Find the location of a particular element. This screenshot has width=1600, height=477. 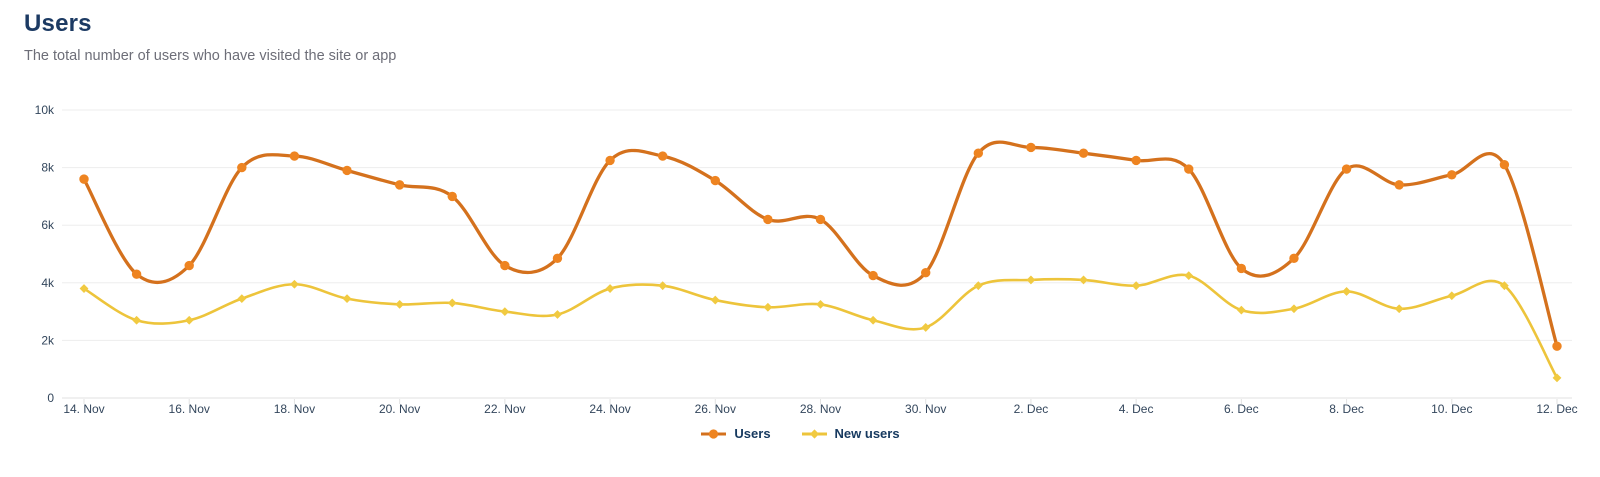

x-axis-label: 26. Nov is located at coordinates (715, 409).